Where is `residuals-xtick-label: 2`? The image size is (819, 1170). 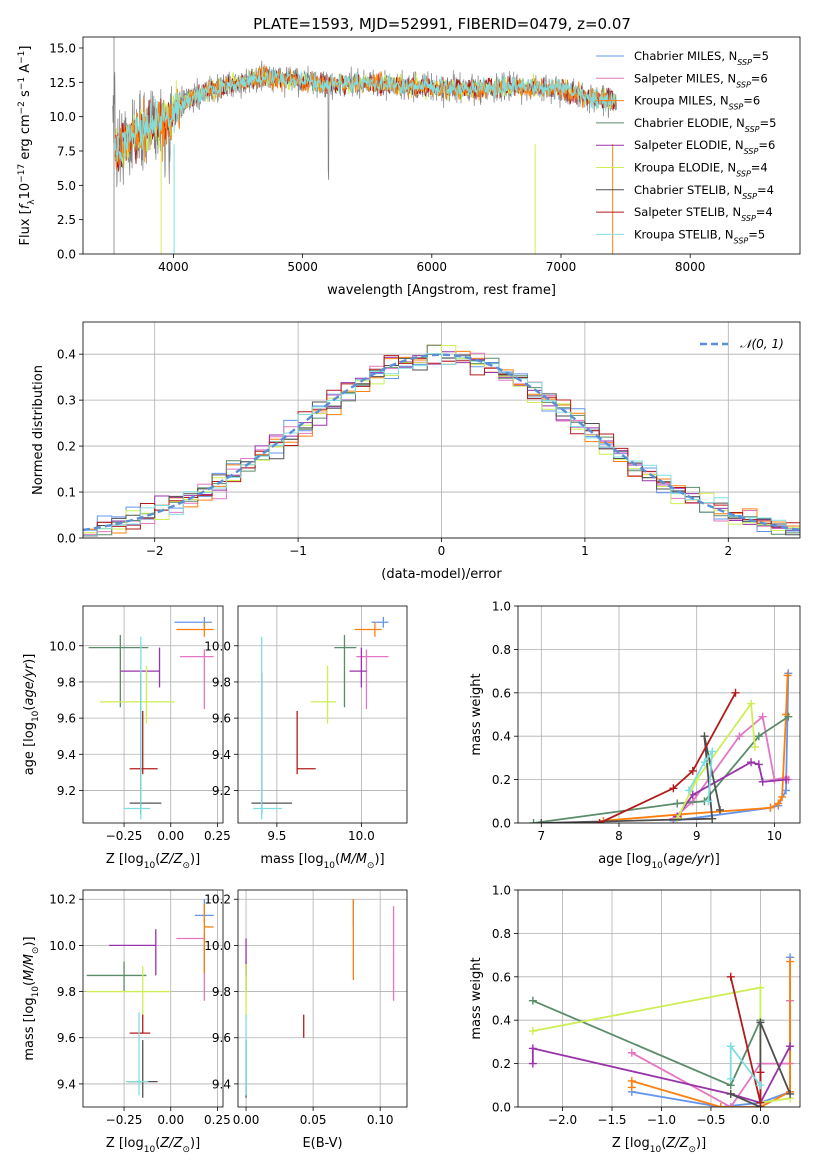 residuals-xtick-label: 2 is located at coordinates (728, 551).